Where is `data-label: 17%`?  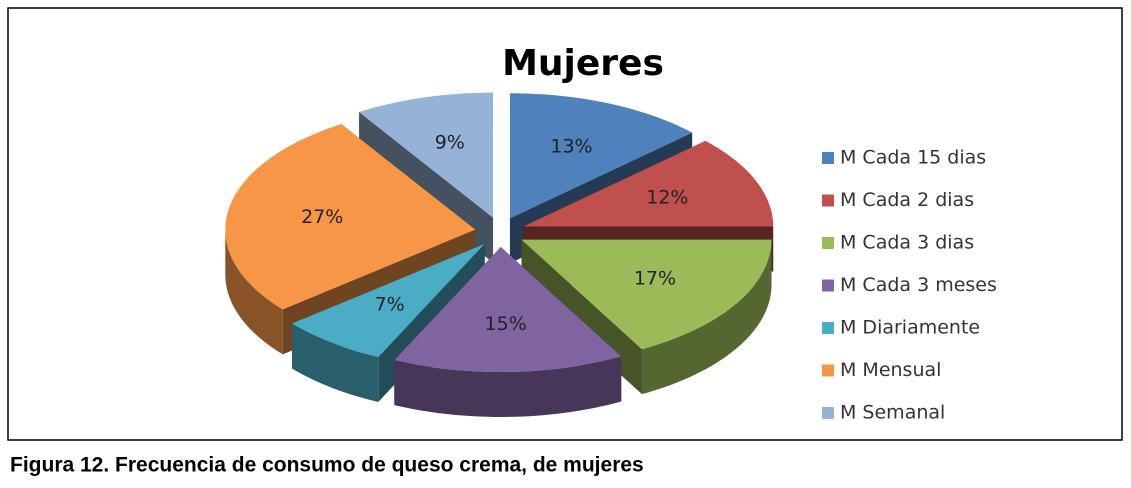 data-label: 17% is located at coordinates (655, 279).